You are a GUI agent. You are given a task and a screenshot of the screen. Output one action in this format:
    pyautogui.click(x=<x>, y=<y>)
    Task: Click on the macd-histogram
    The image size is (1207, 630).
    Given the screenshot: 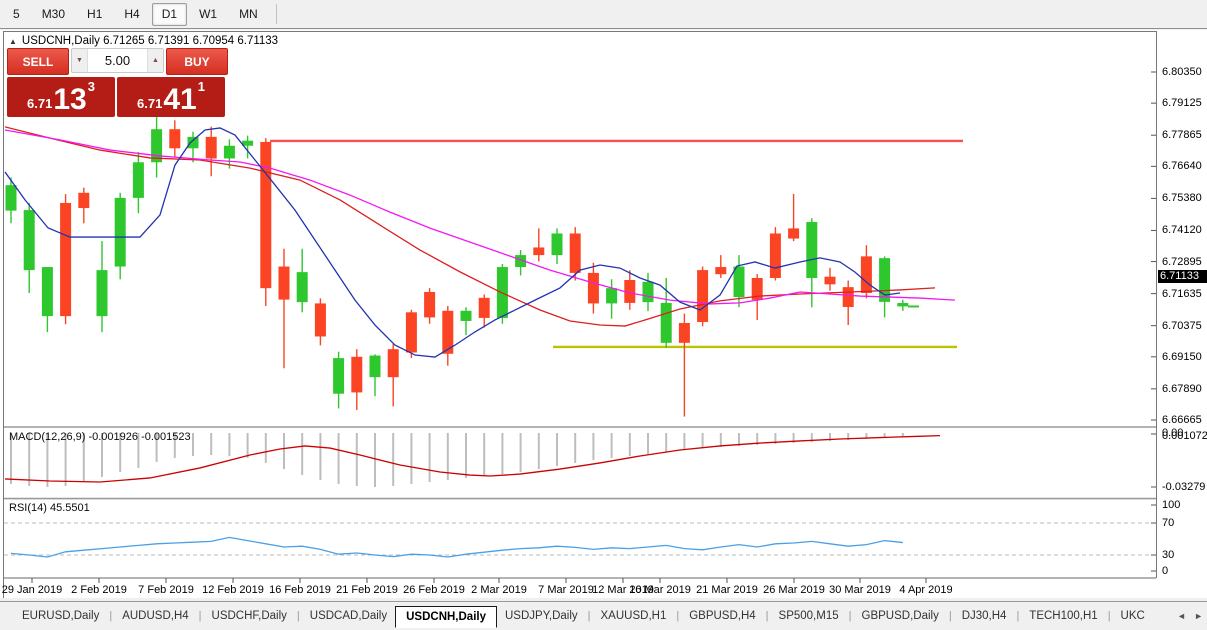 What is the action you would take?
    pyautogui.click(x=457, y=460)
    